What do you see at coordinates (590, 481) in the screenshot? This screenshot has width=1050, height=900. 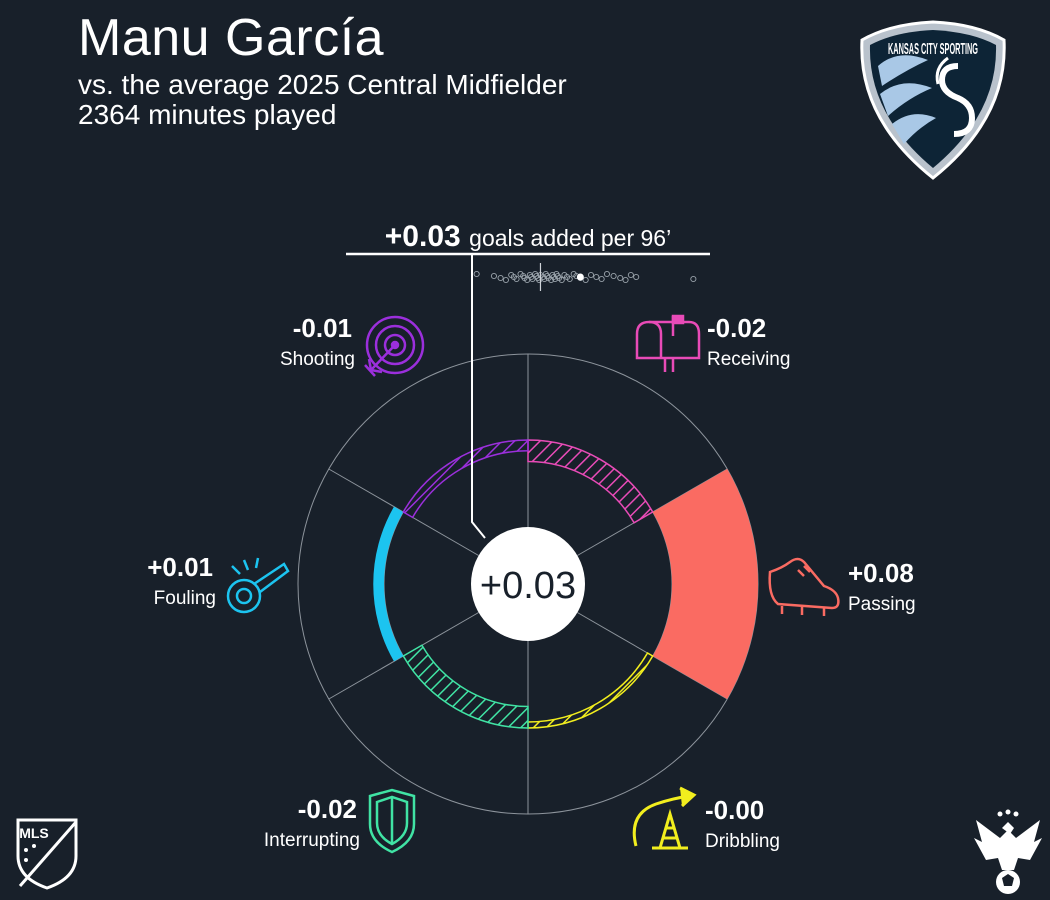 I see `bar-receiving` at bounding box center [590, 481].